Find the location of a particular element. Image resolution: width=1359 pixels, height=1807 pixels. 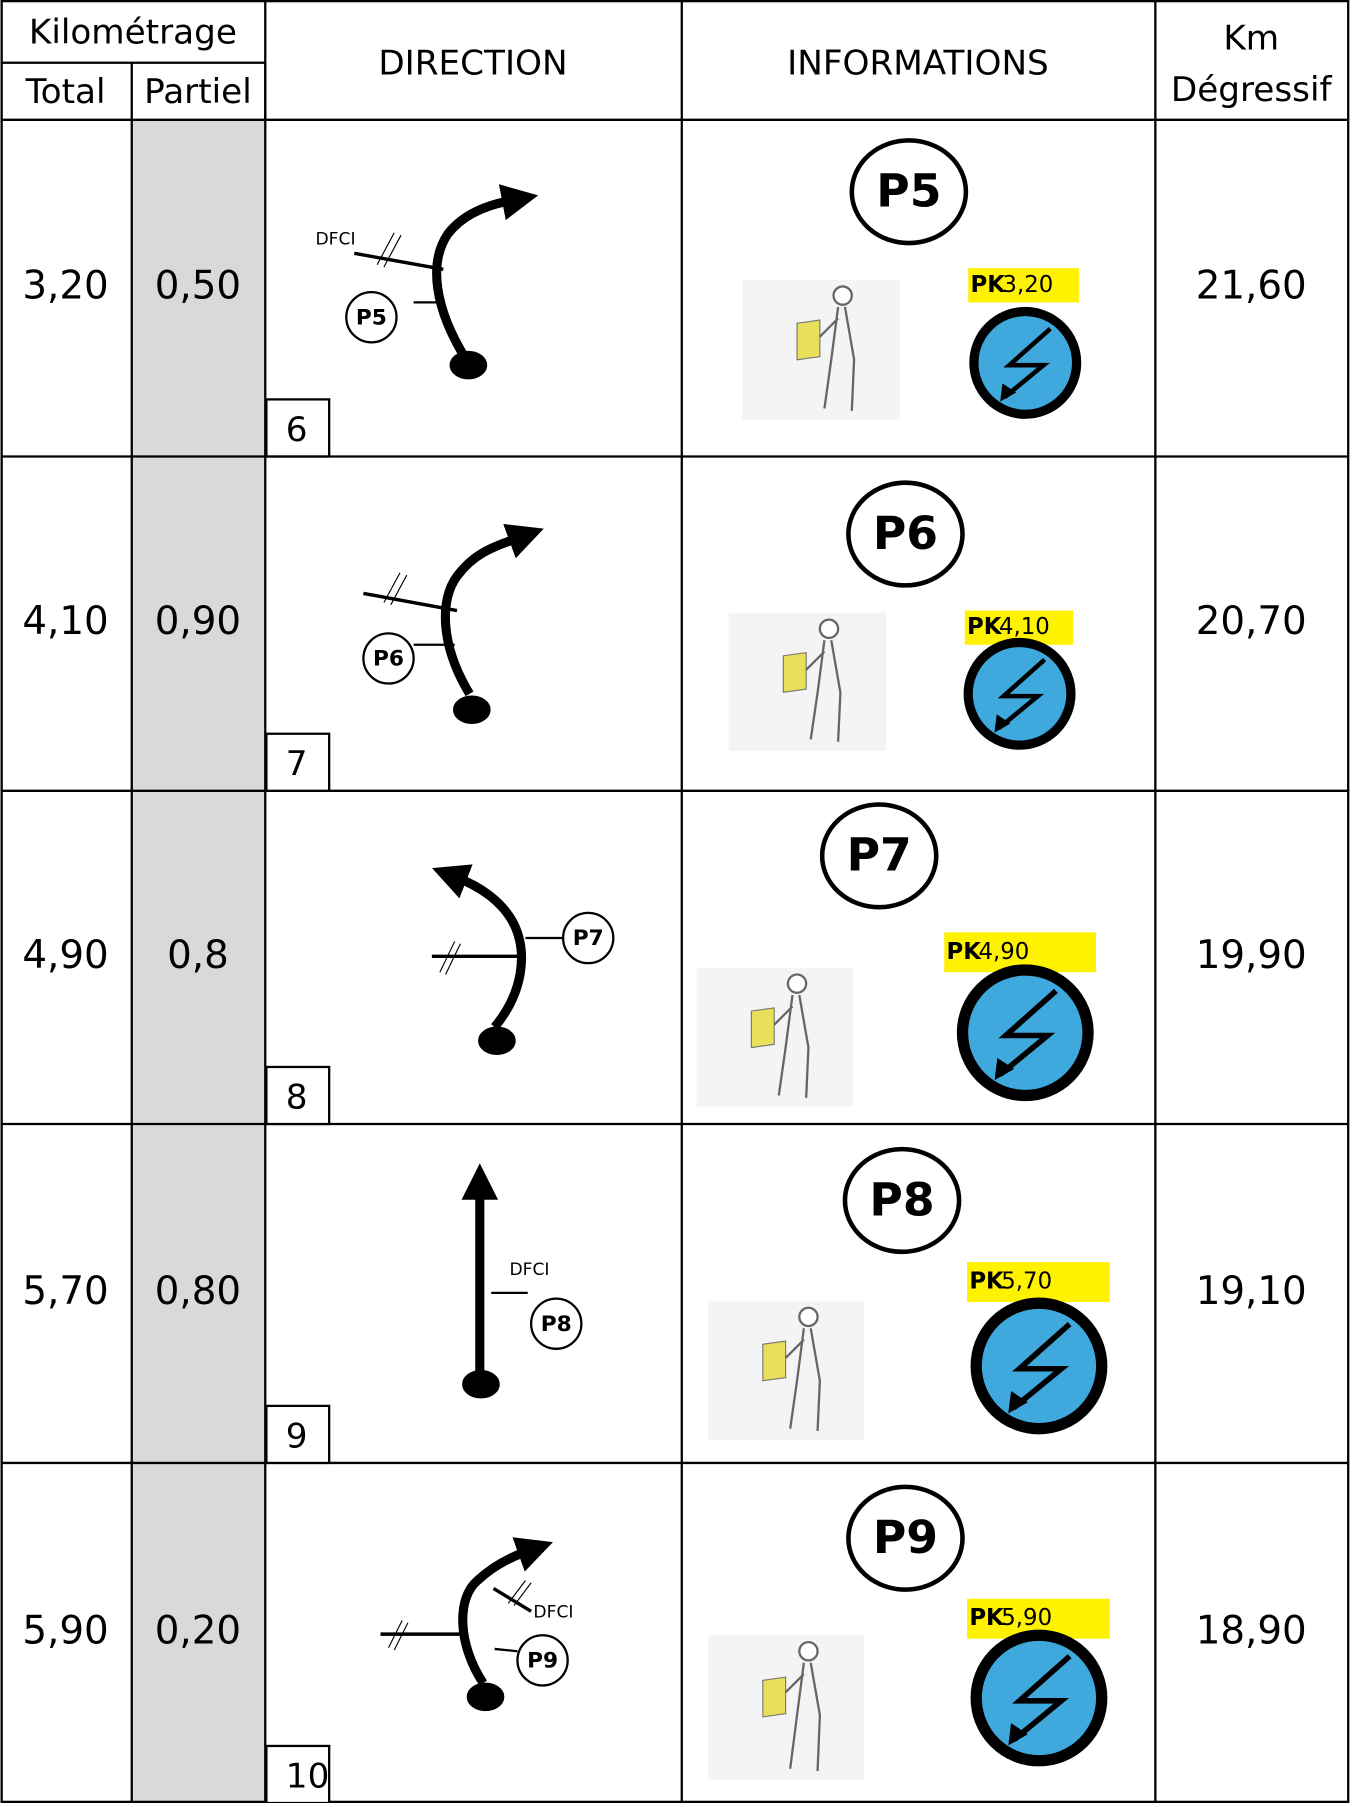

info-point: P8 is located at coordinates (901, 1199).